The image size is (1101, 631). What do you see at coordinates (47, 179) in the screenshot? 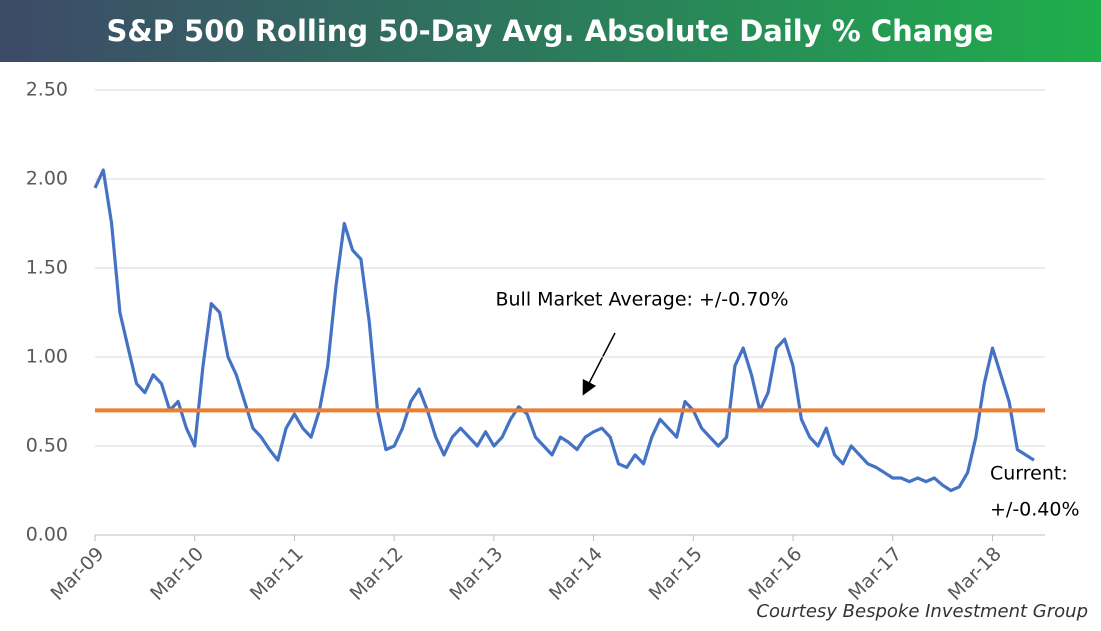
I see `y-tick-label: 2.00` at bounding box center [47, 179].